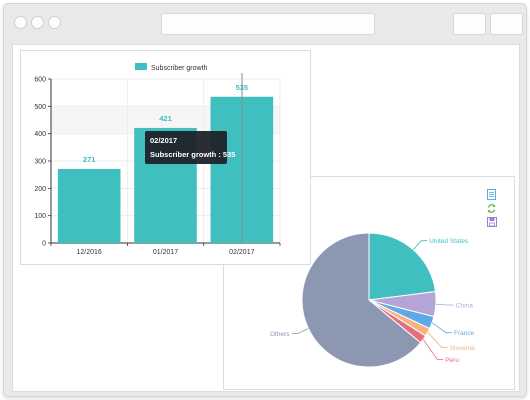 The height and width of the screenshot is (400, 530). What do you see at coordinates (89, 205) in the screenshot?
I see `bar` at bounding box center [89, 205].